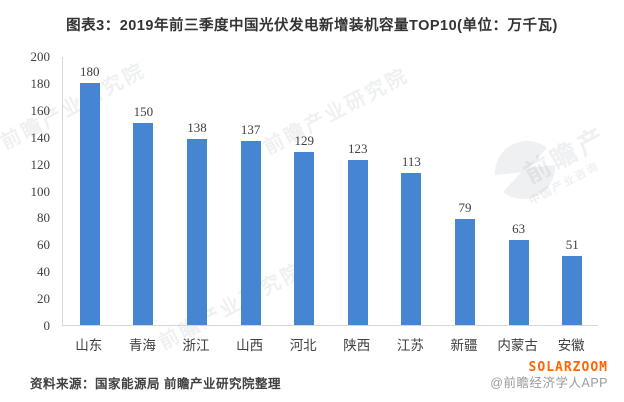  I want to click on bar-内蒙古, so click(518, 282).